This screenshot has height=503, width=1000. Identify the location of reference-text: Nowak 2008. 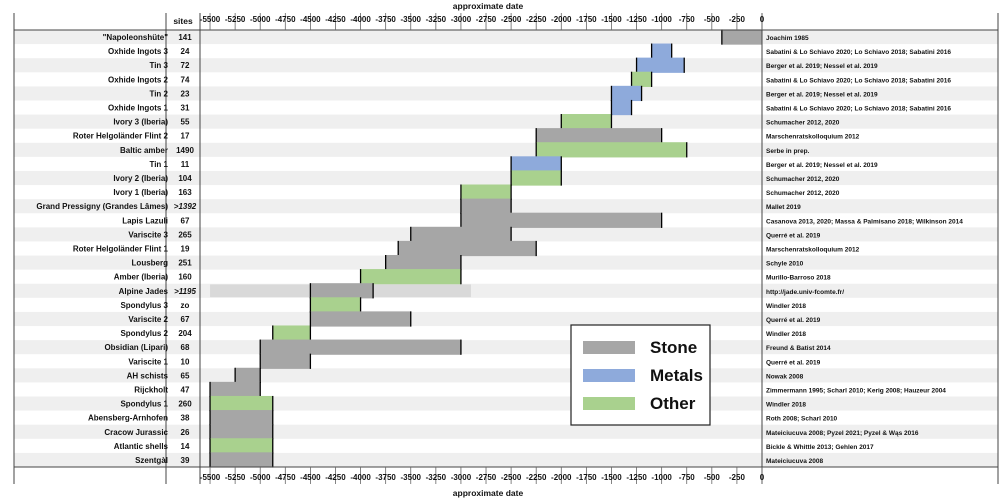
(785, 376).